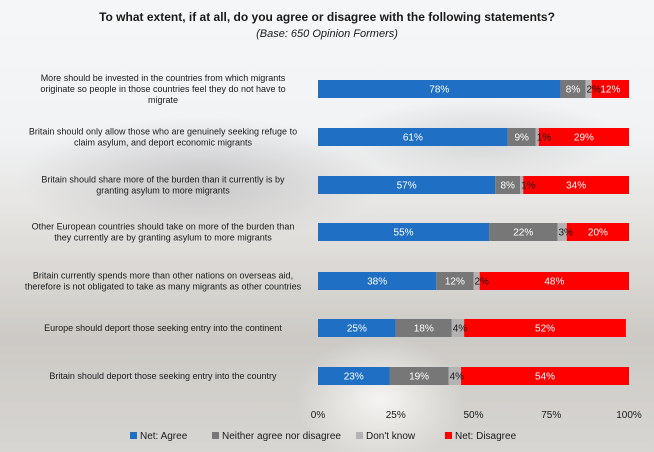  I want to click on data-label: 57%, so click(407, 186).